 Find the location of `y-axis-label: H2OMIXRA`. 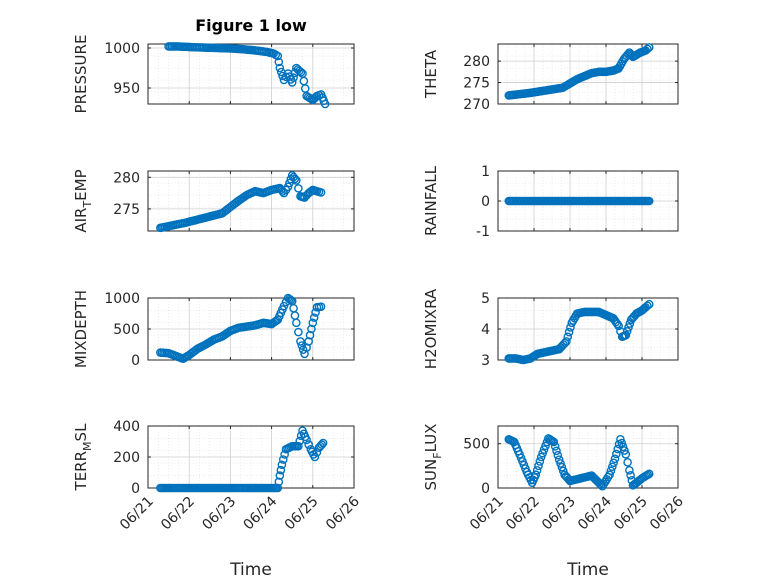

y-axis-label: H2OMIXRA is located at coordinates (431, 328).